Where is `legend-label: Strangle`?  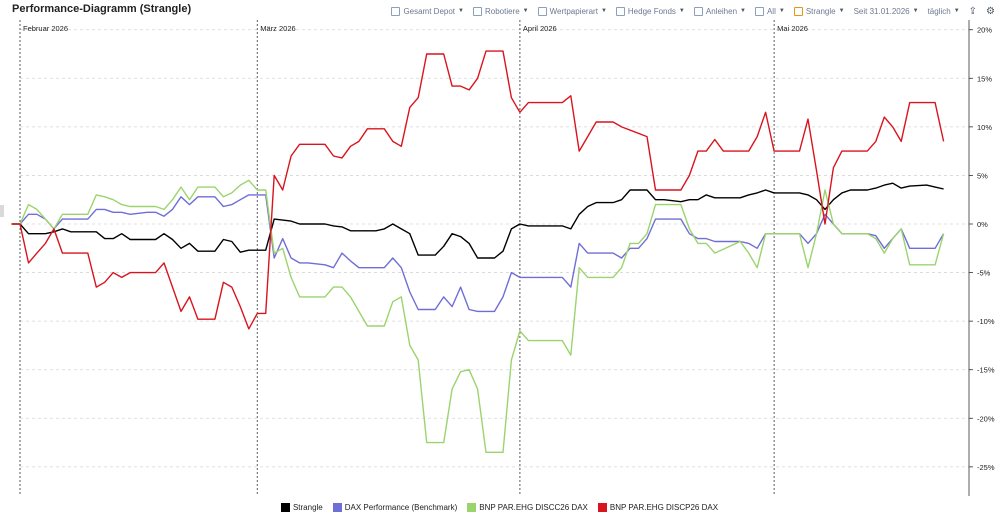 legend-label: Strangle is located at coordinates (307, 507).